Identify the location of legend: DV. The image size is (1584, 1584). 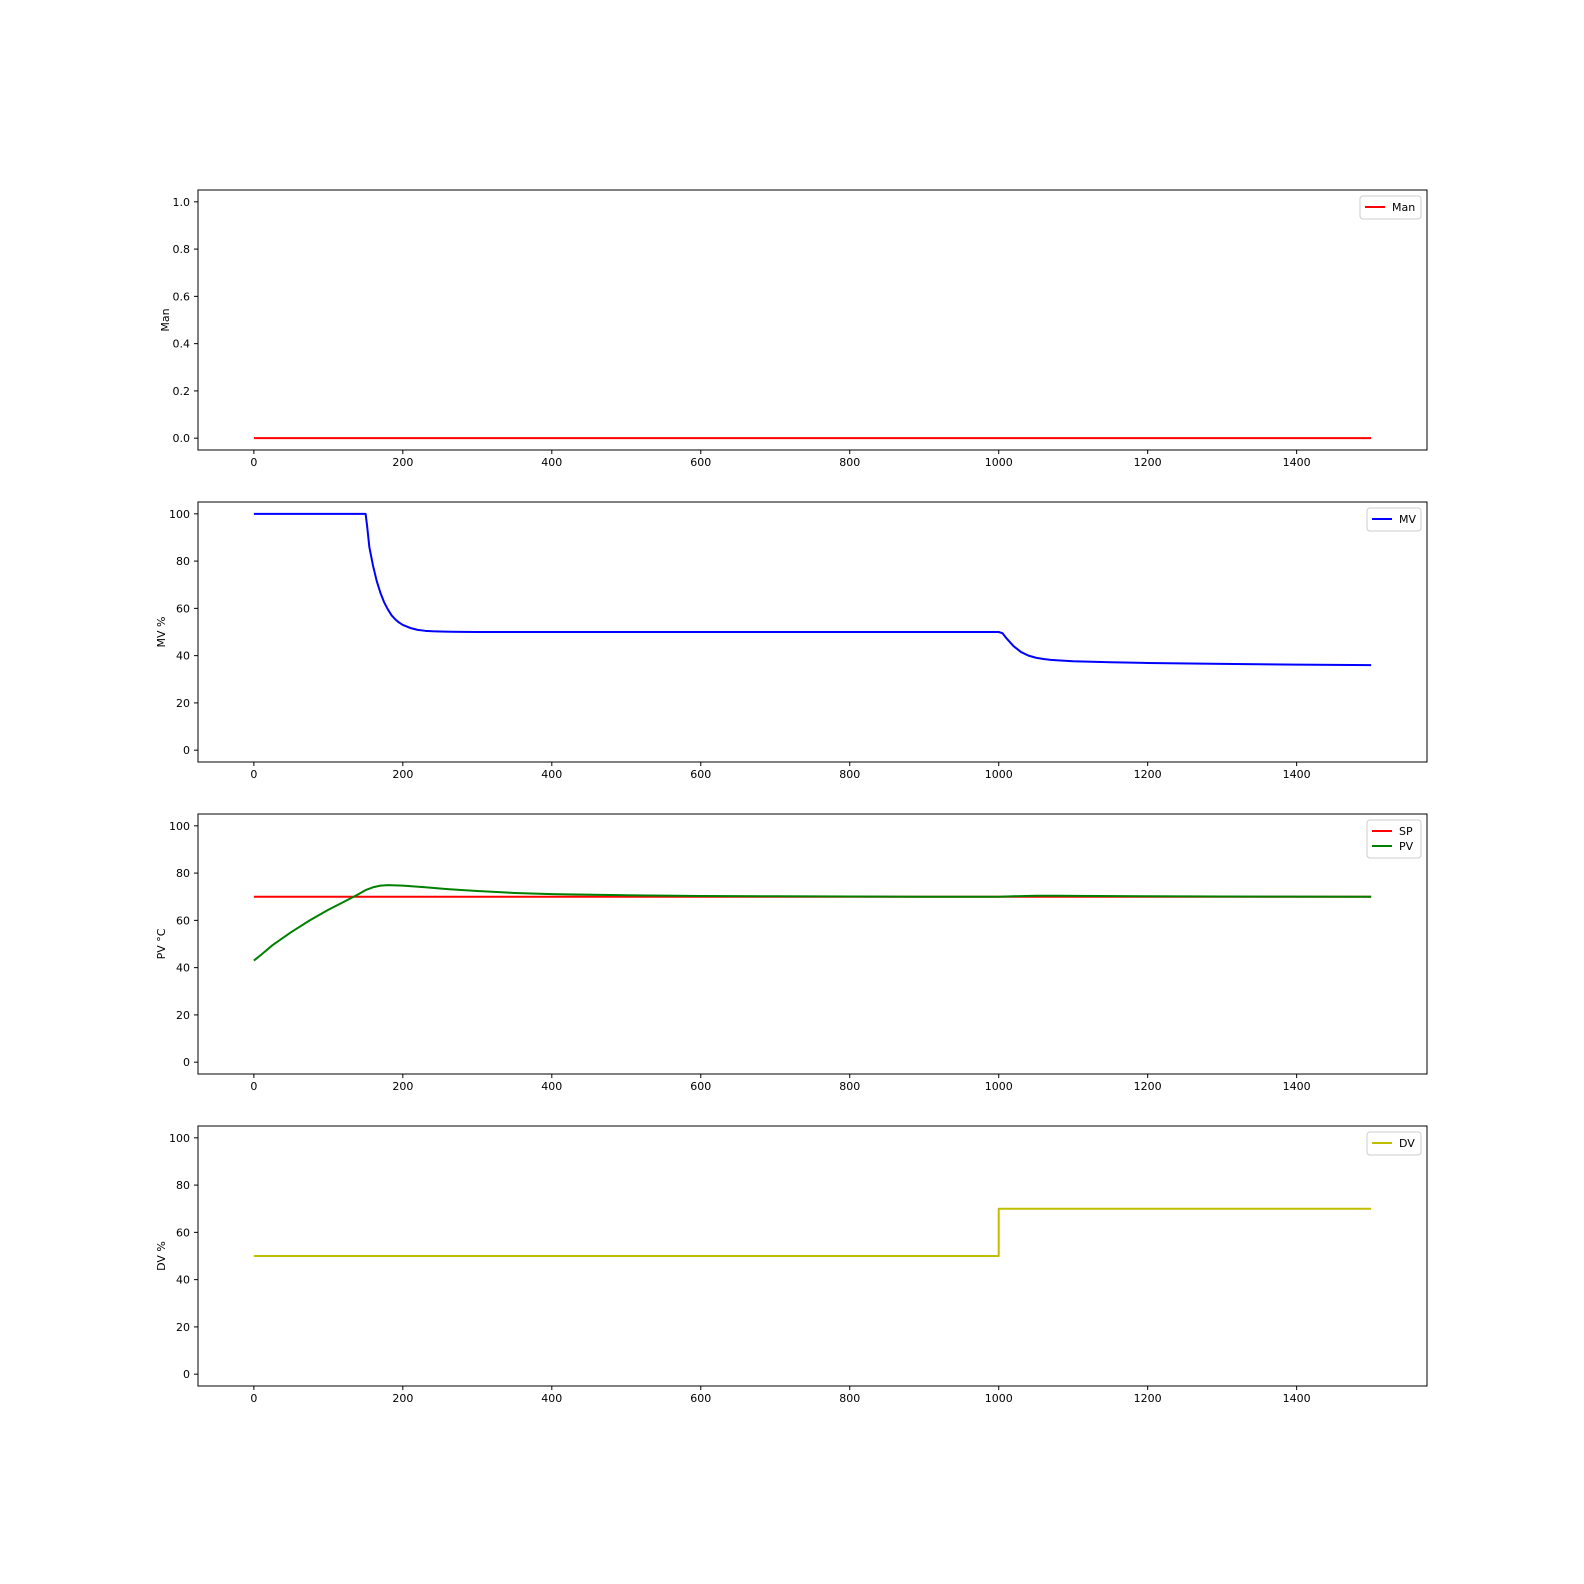
(1394, 1143).